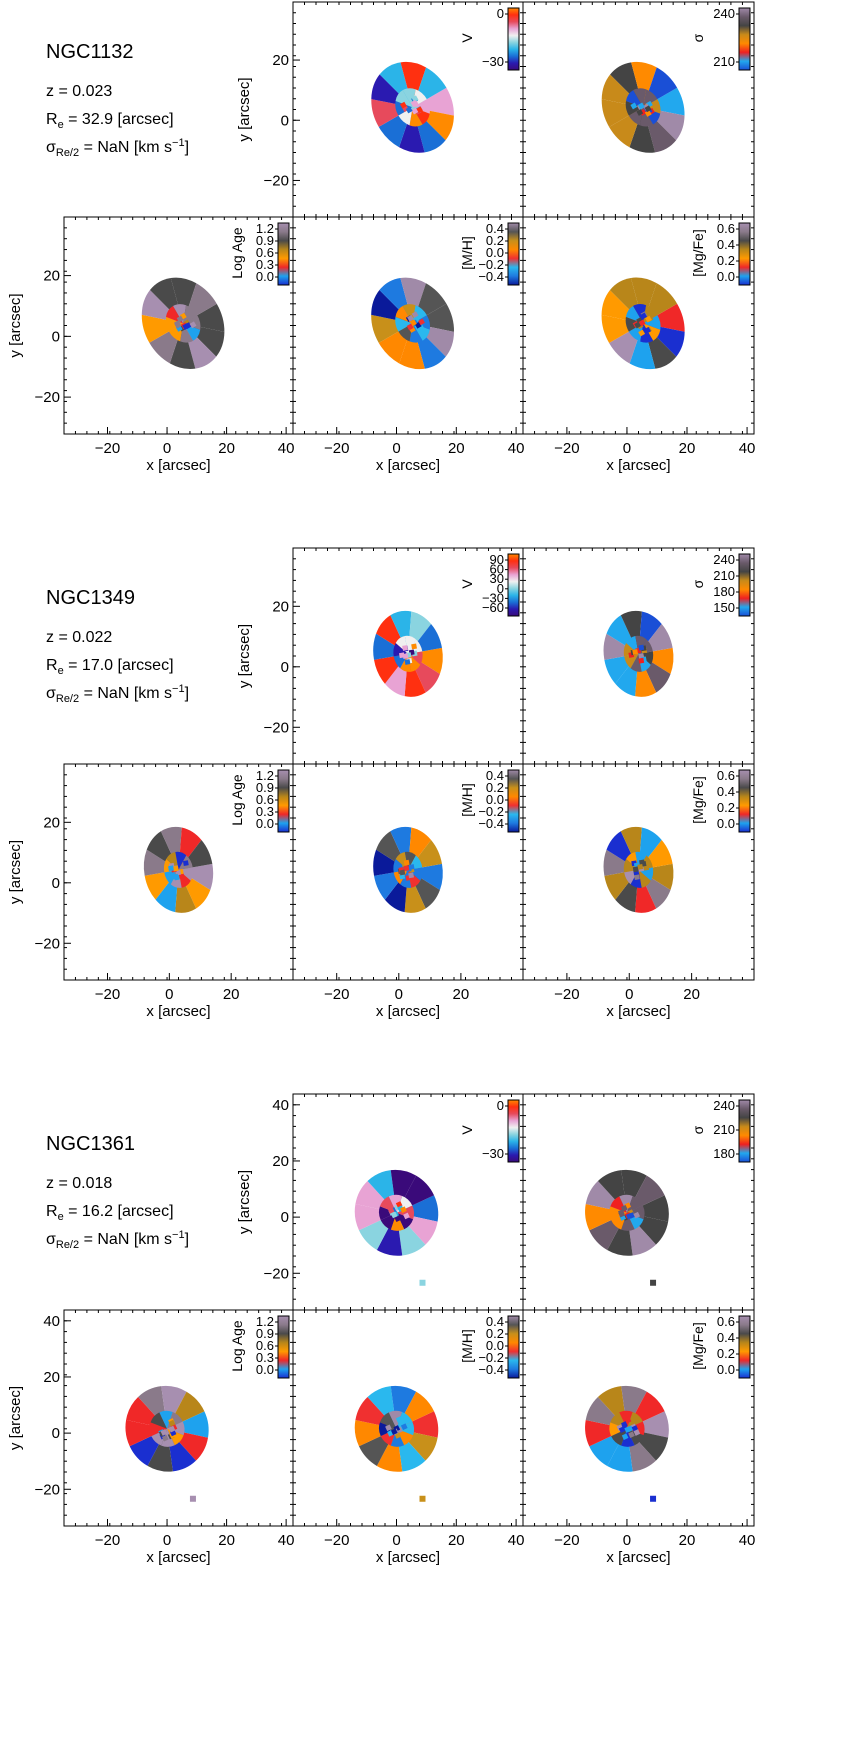 The width and height of the screenshot is (846, 1746). I want to click on ngc1361-v-map, so click(396, 1212).